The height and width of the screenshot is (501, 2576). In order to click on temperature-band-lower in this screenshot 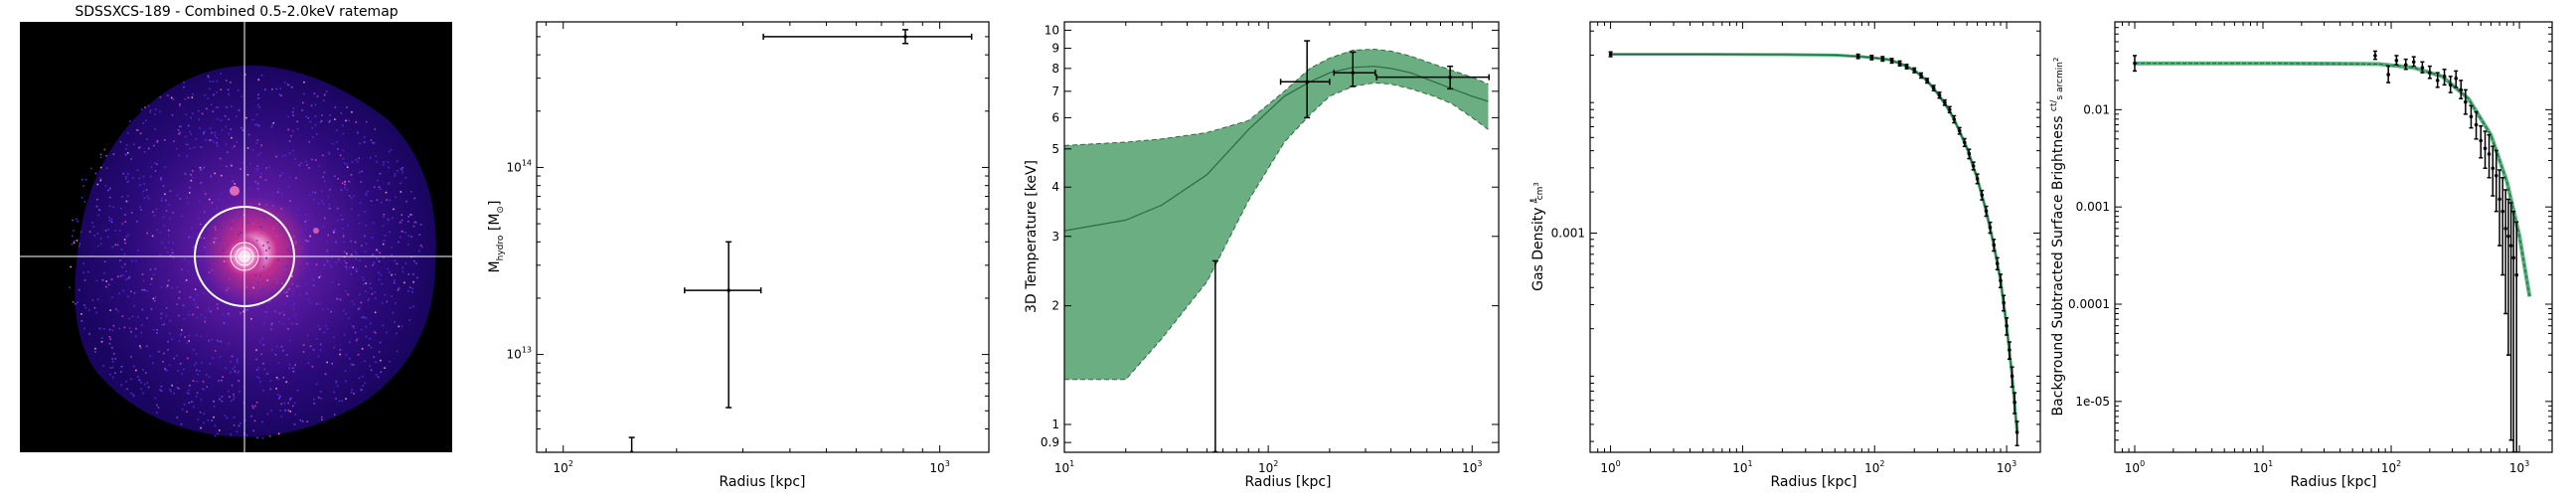, I will do `click(1276, 231)`.